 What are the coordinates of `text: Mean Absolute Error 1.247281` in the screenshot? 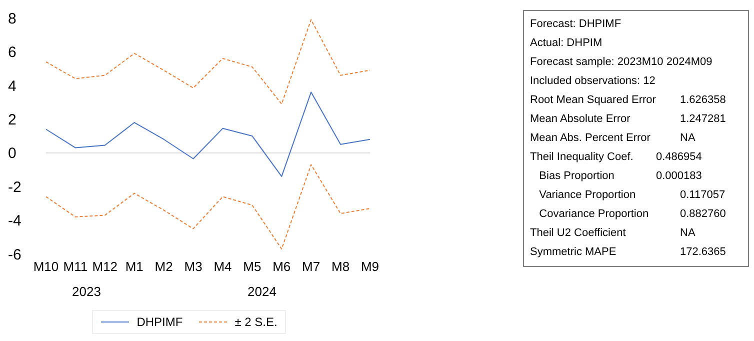 It's located at (628, 119).